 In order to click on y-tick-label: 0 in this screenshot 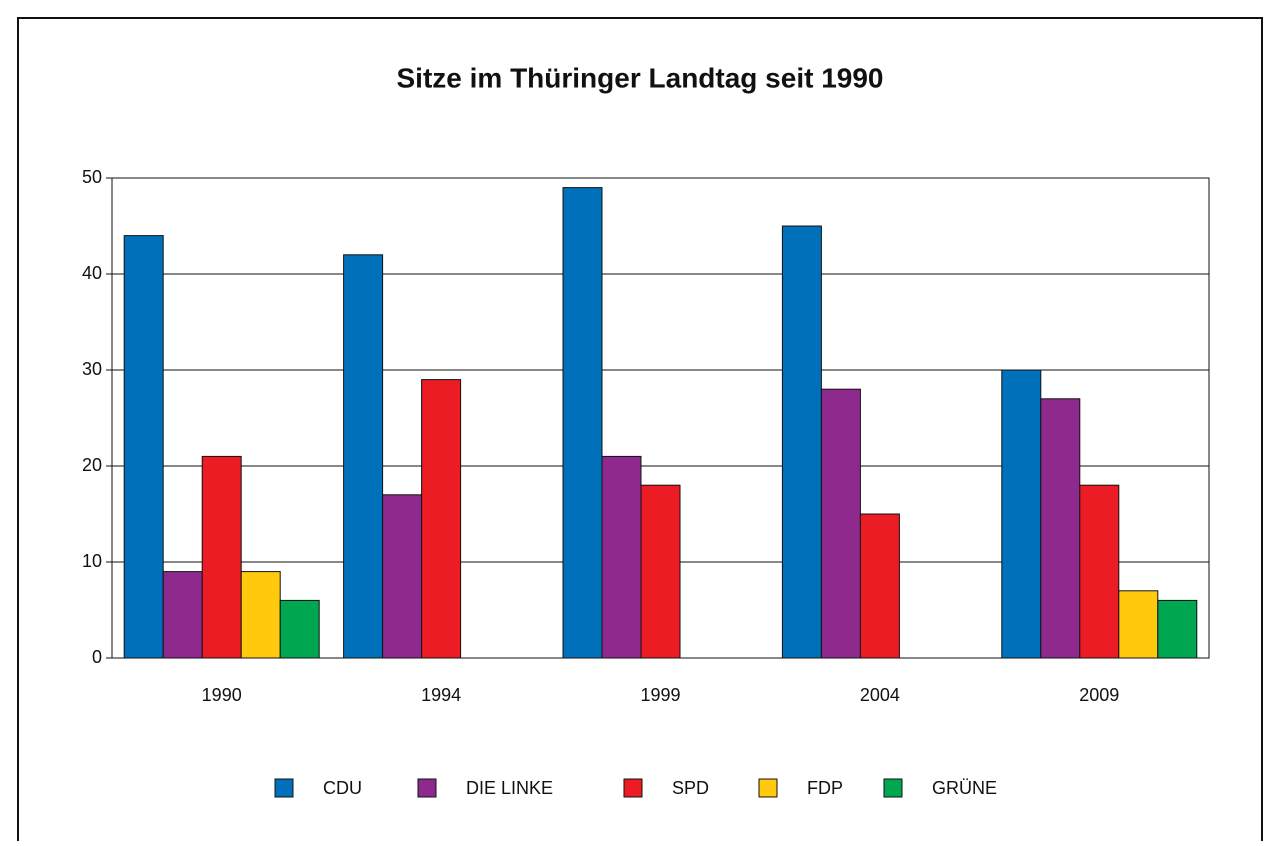, I will do `click(97, 657)`.